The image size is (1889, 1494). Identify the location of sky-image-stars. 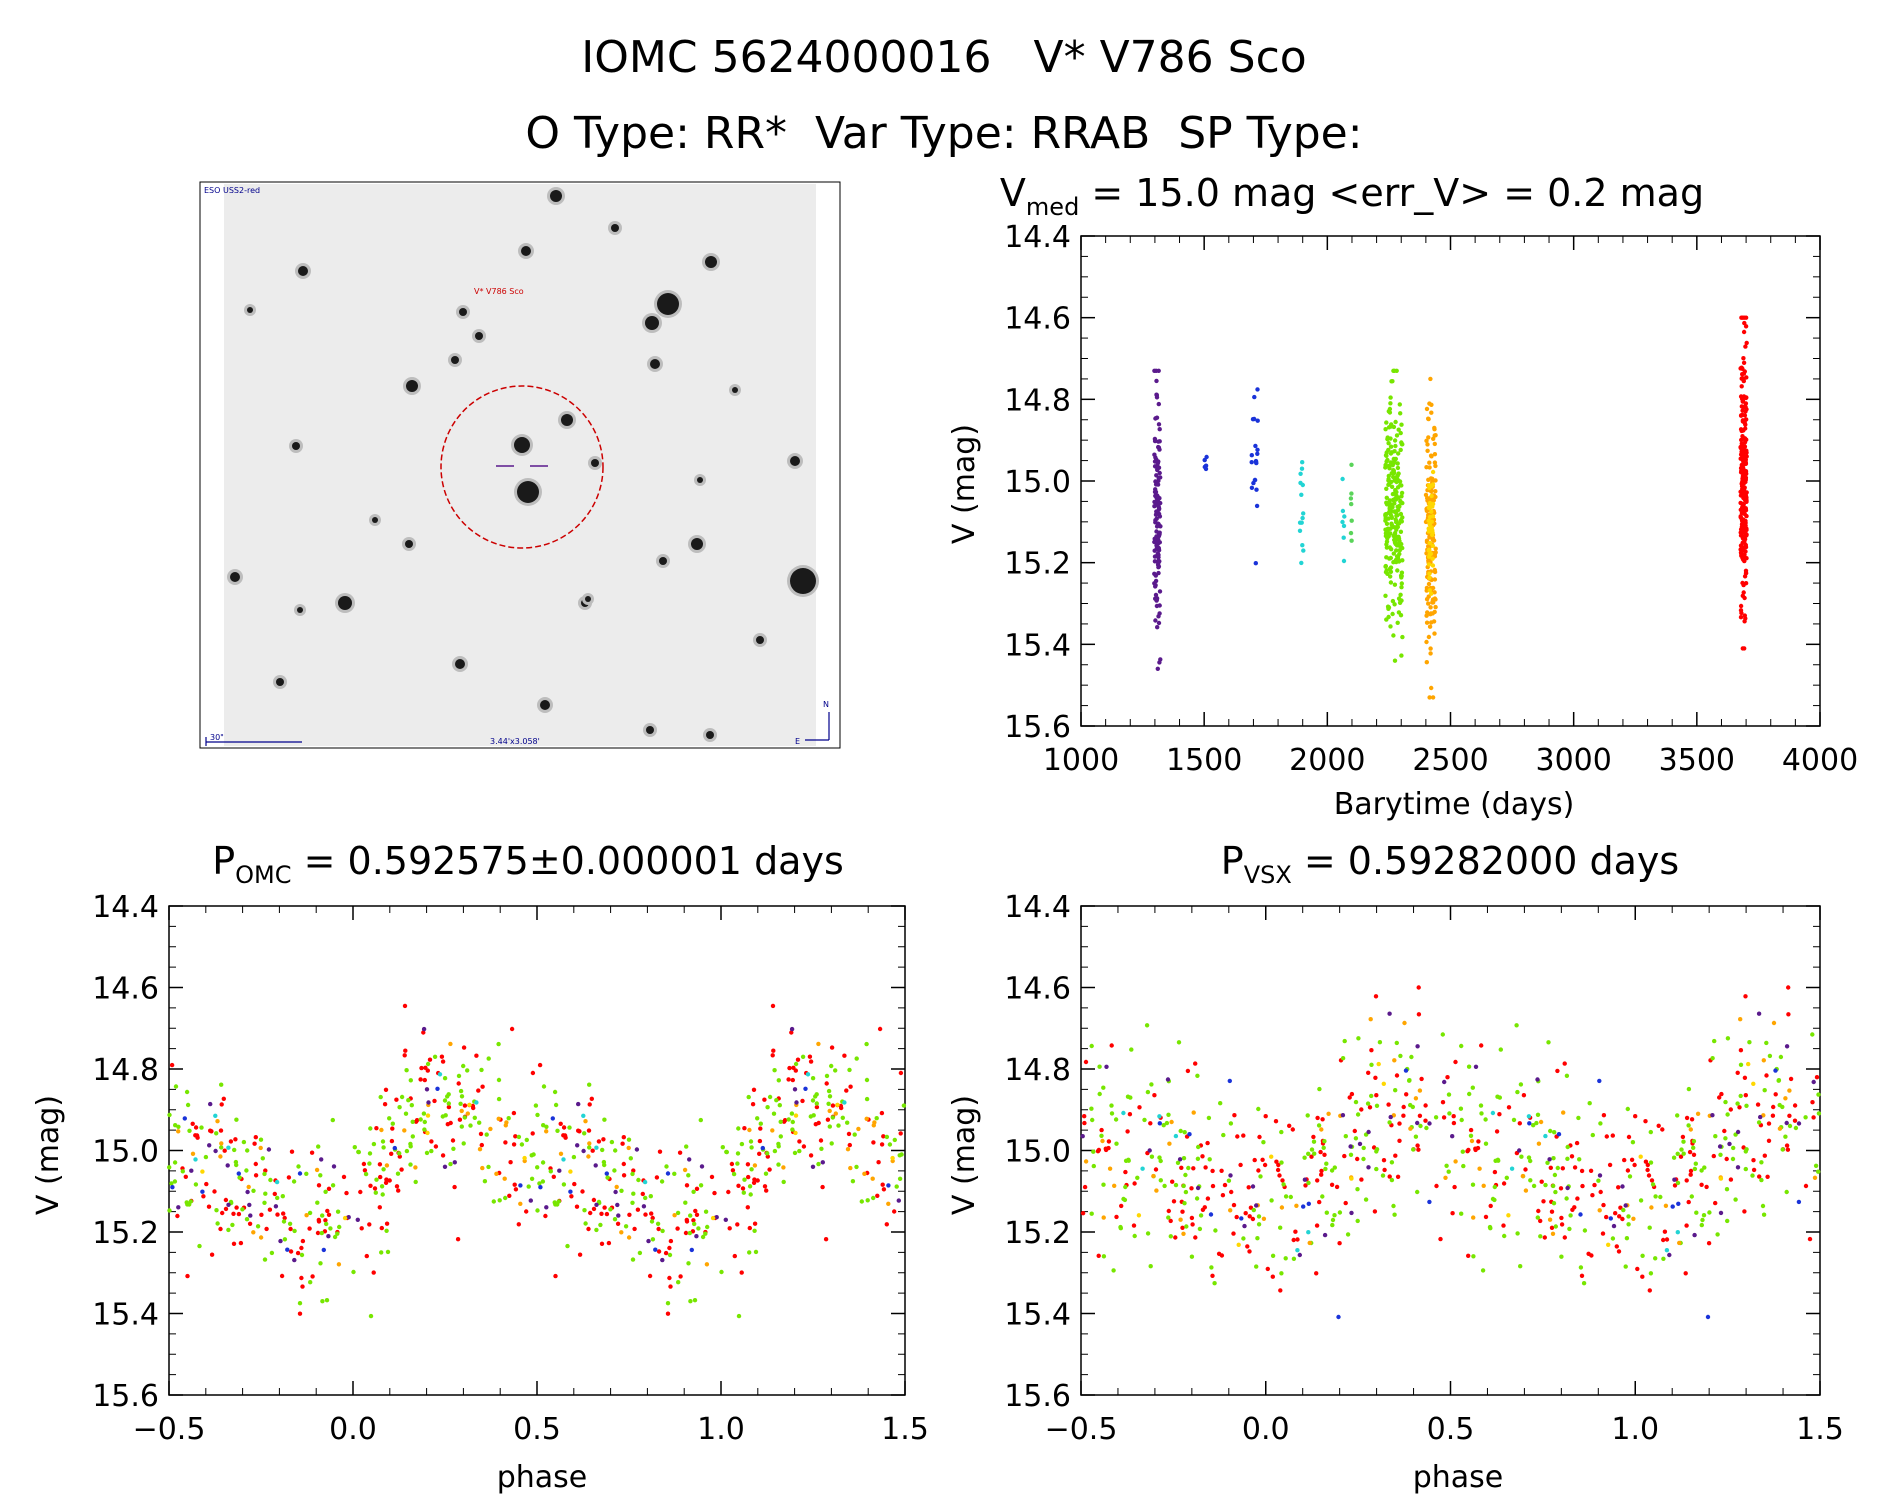
(523, 464).